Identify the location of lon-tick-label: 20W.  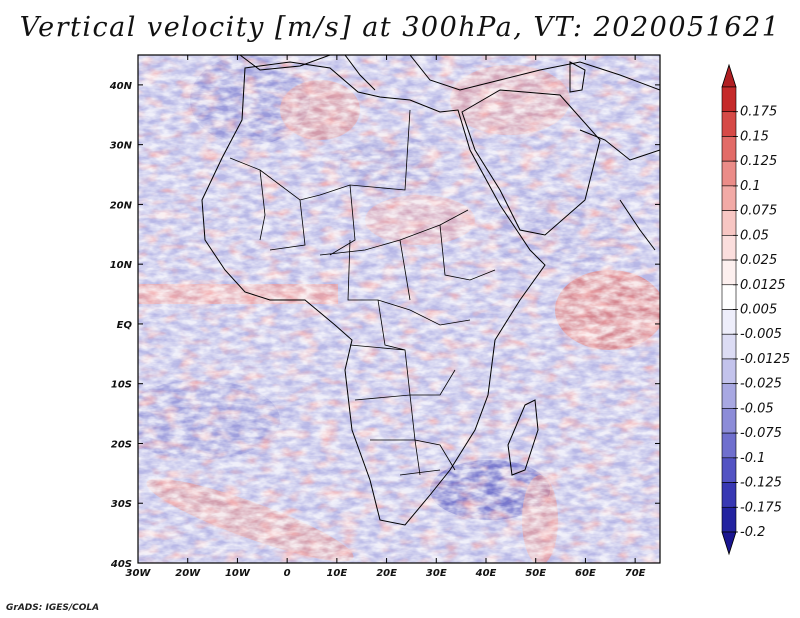
(188, 573).